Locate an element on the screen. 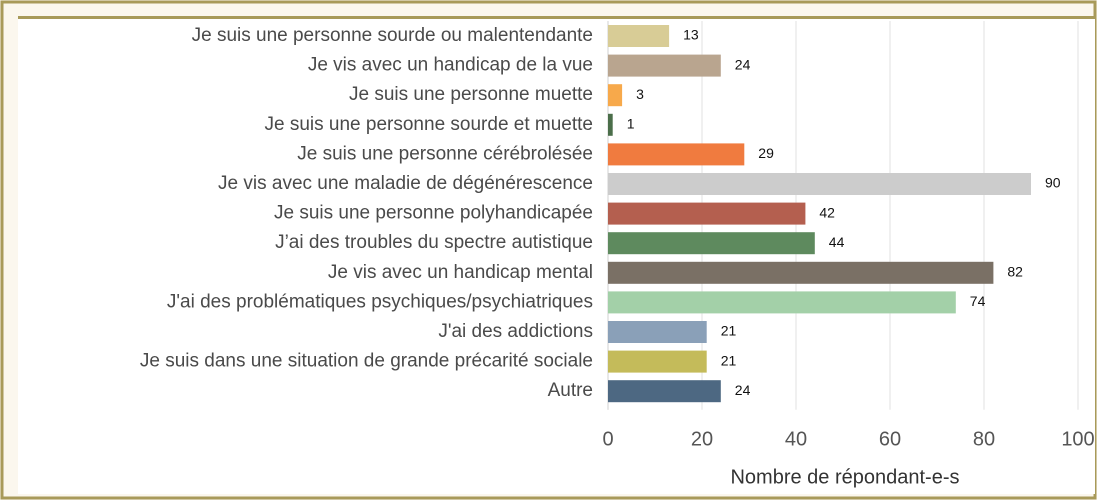  y-tick-label: Je vis avec un handicap mental is located at coordinates (460, 272).